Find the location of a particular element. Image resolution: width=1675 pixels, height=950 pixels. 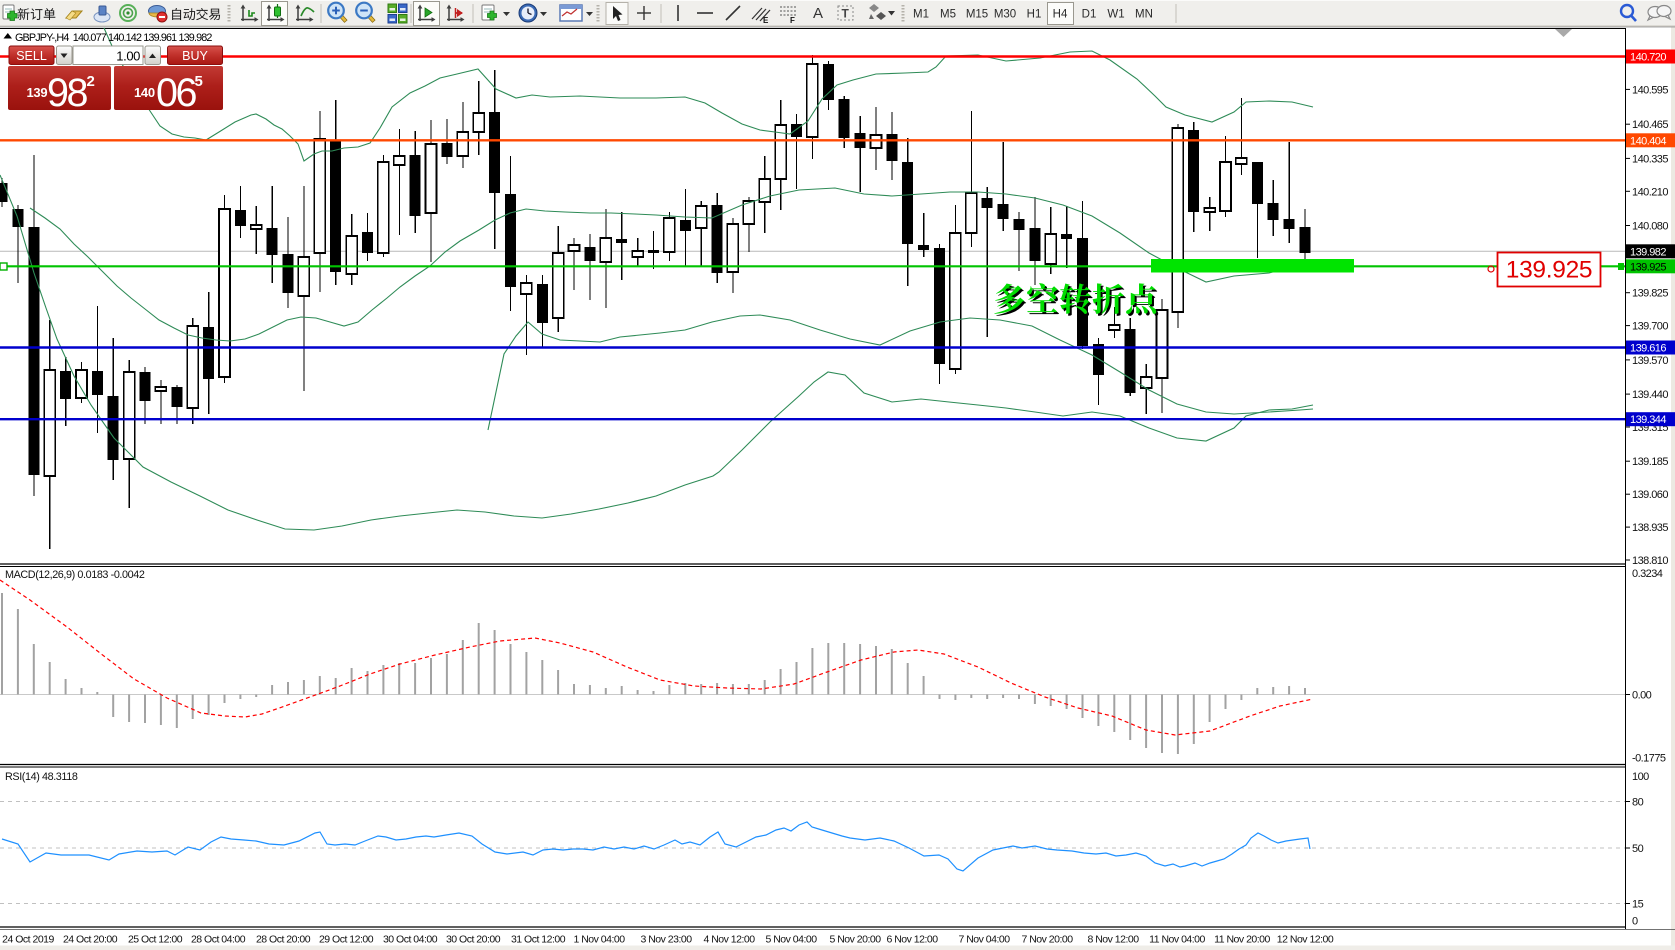

svg-text: BUY is located at coordinates (195, 56).